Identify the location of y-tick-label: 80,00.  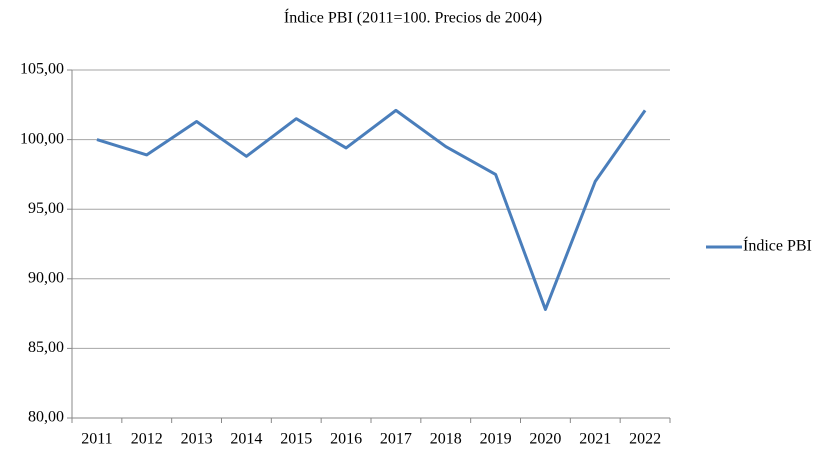
(46, 417).